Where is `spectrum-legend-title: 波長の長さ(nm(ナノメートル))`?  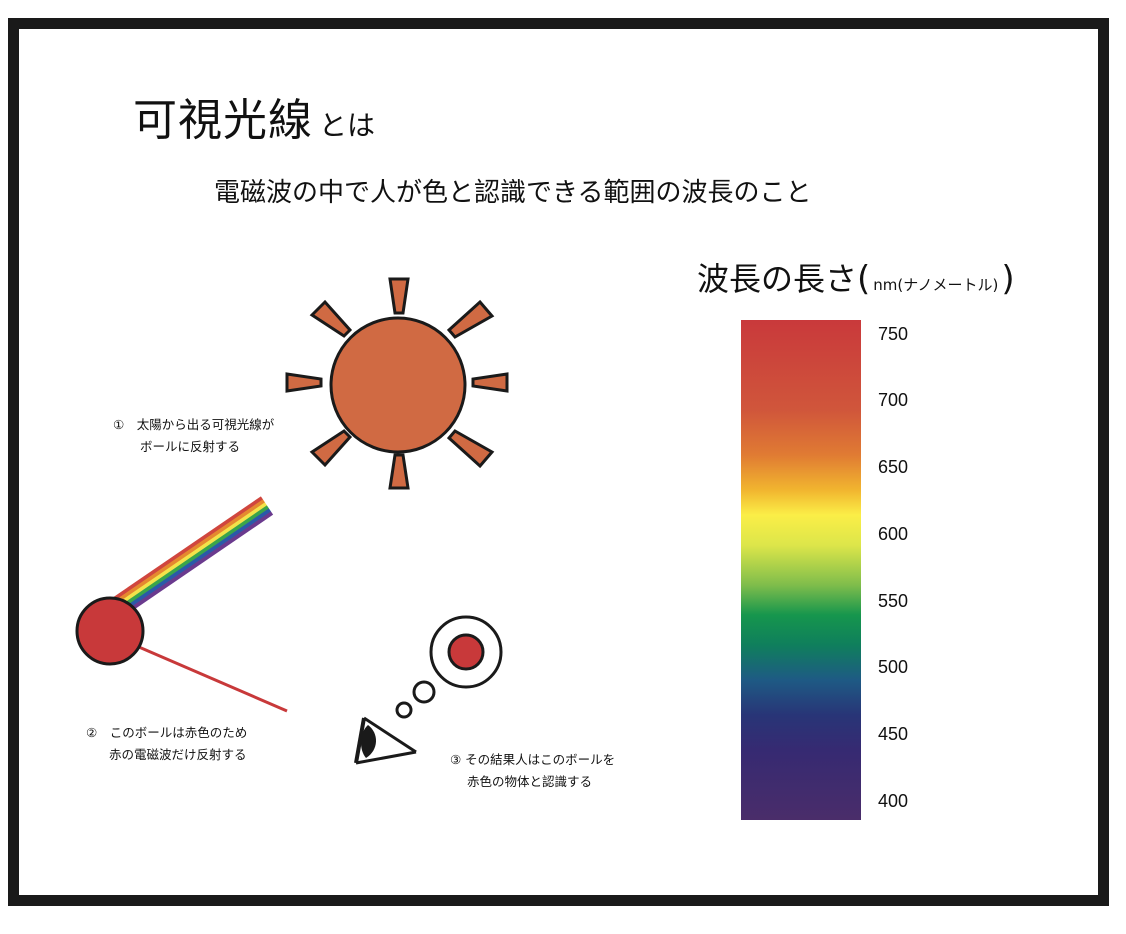 spectrum-legend-title: 波長の長さ(nm(ナノメートル)) is located at coordinates (856, 279).